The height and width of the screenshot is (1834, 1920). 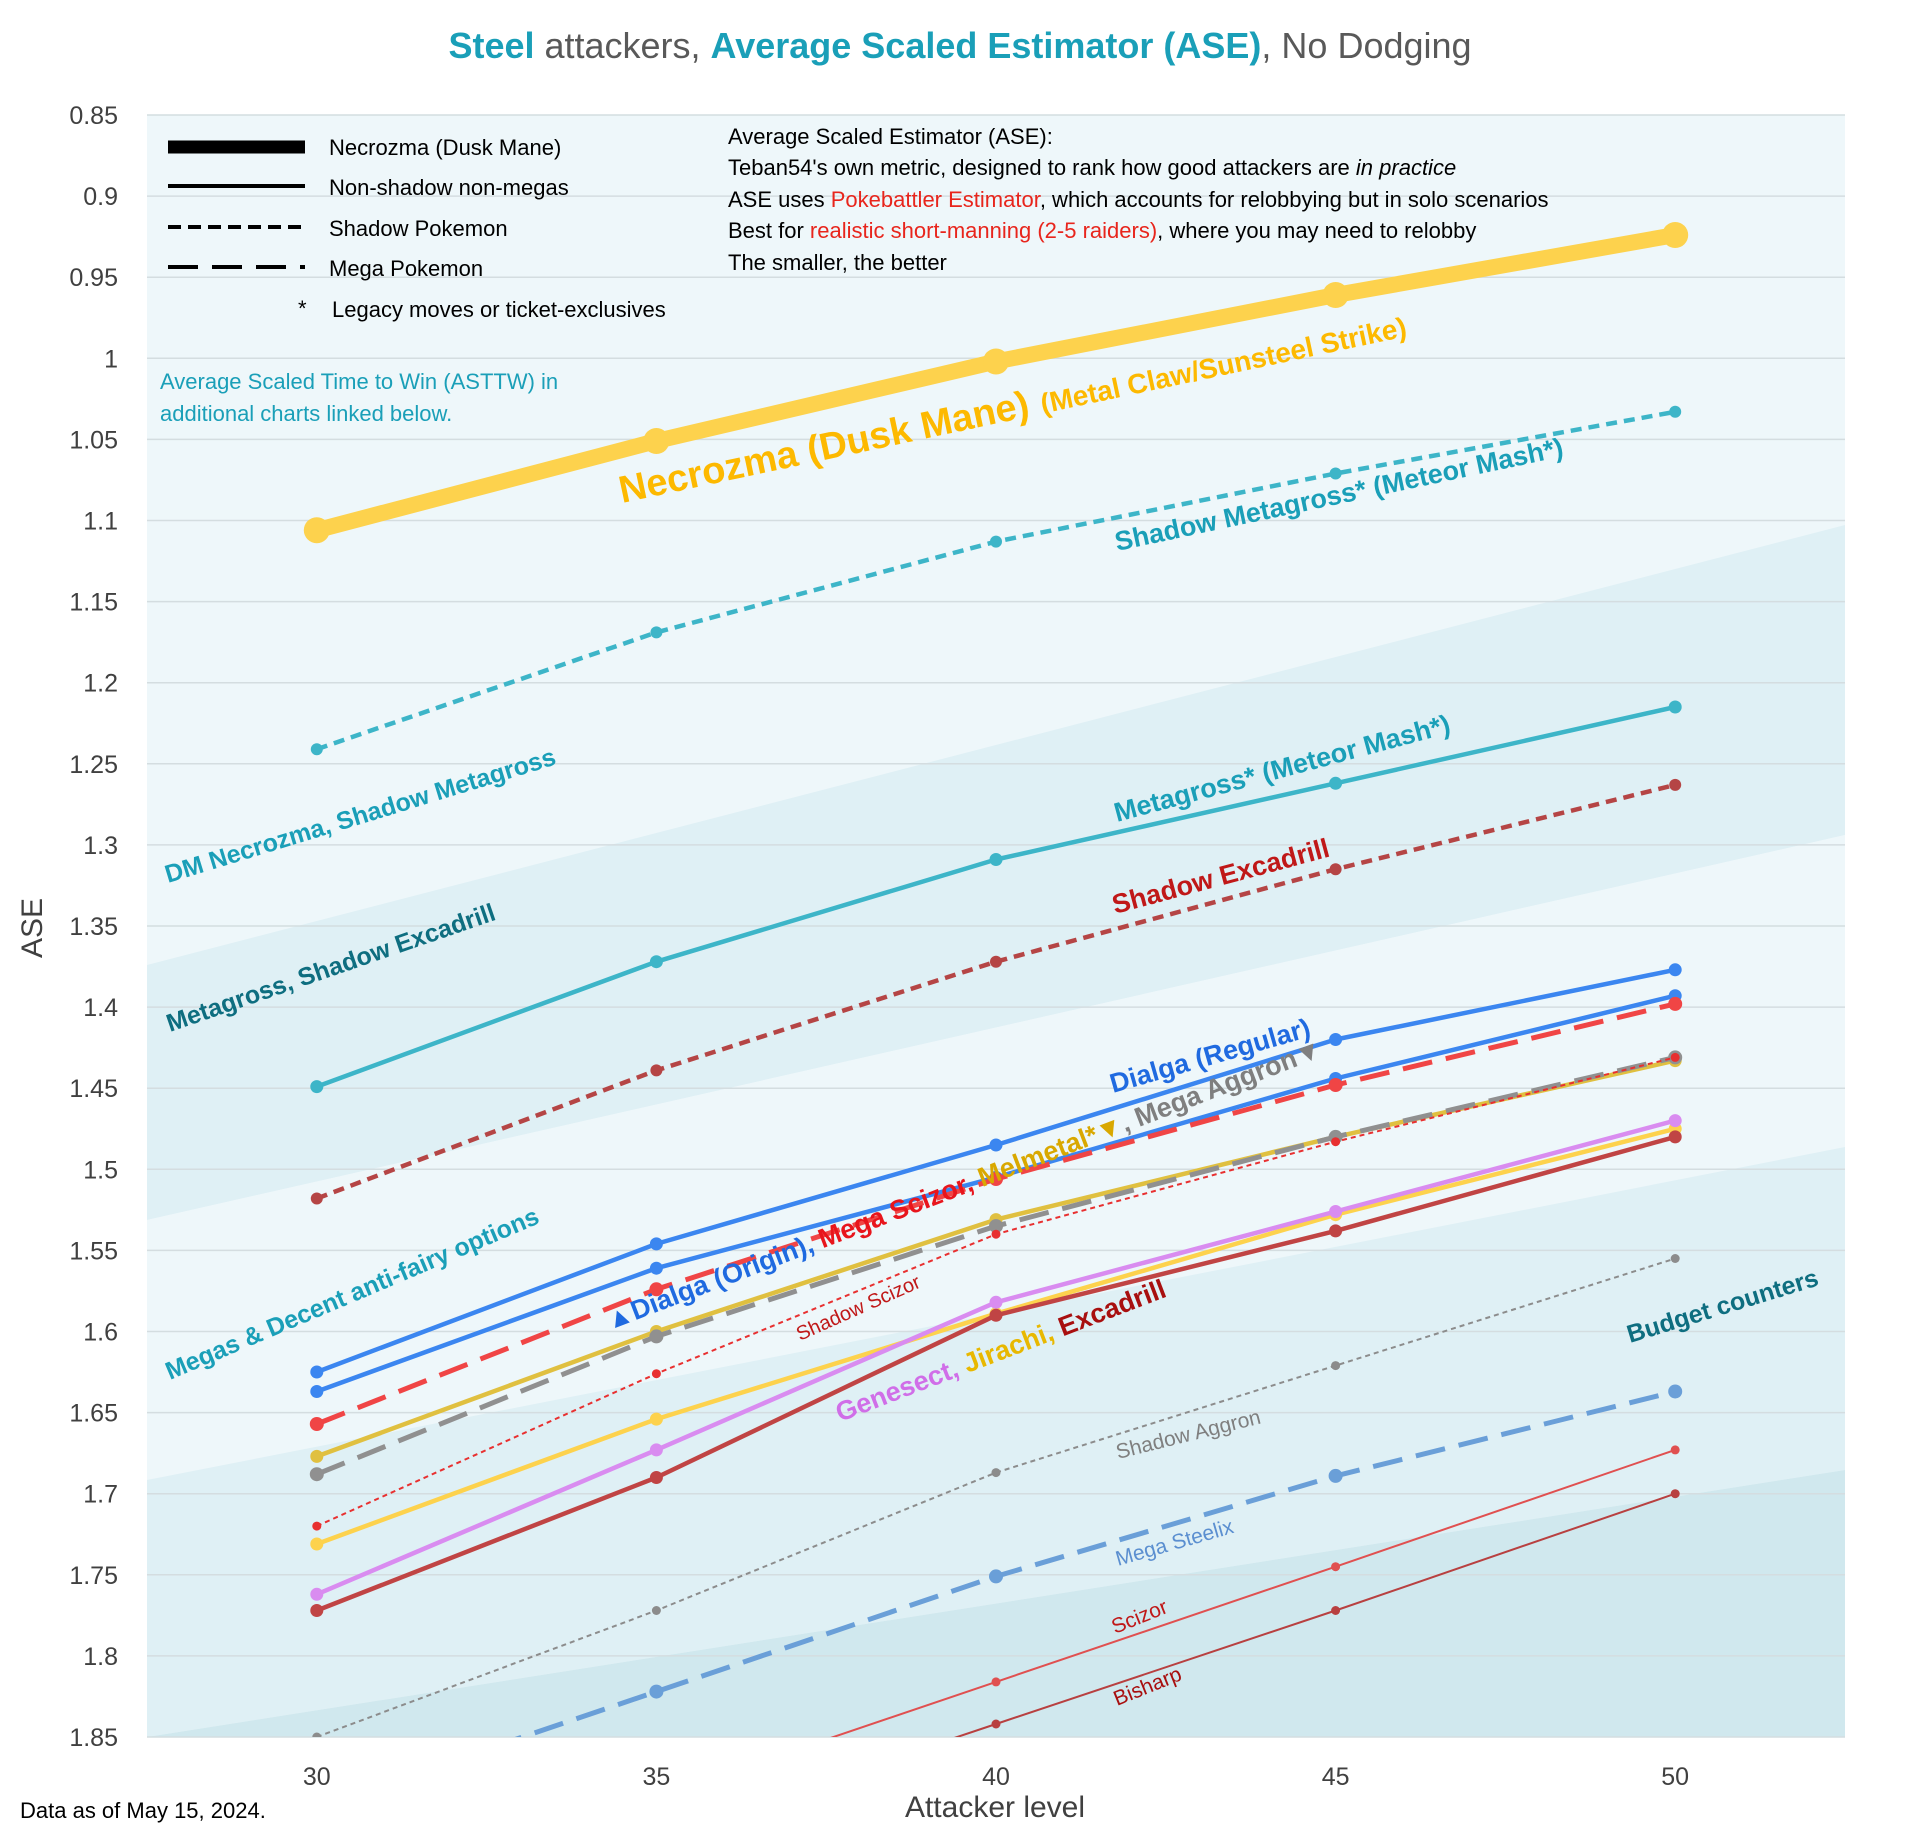 I want to click on y-tick-label: 1.2, so click(x=100, y=684).